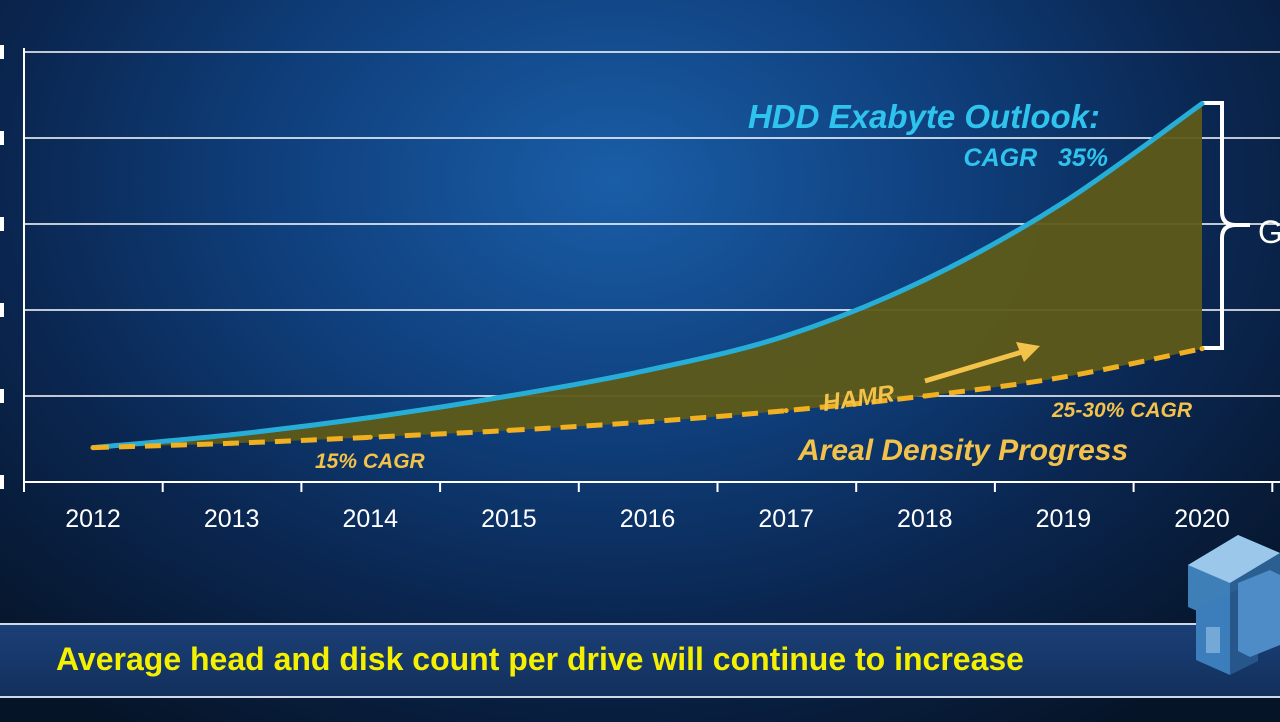 The width and height of the screenshot is (1280, 722). I want to click on gap-bracket, so click(1226, 225).